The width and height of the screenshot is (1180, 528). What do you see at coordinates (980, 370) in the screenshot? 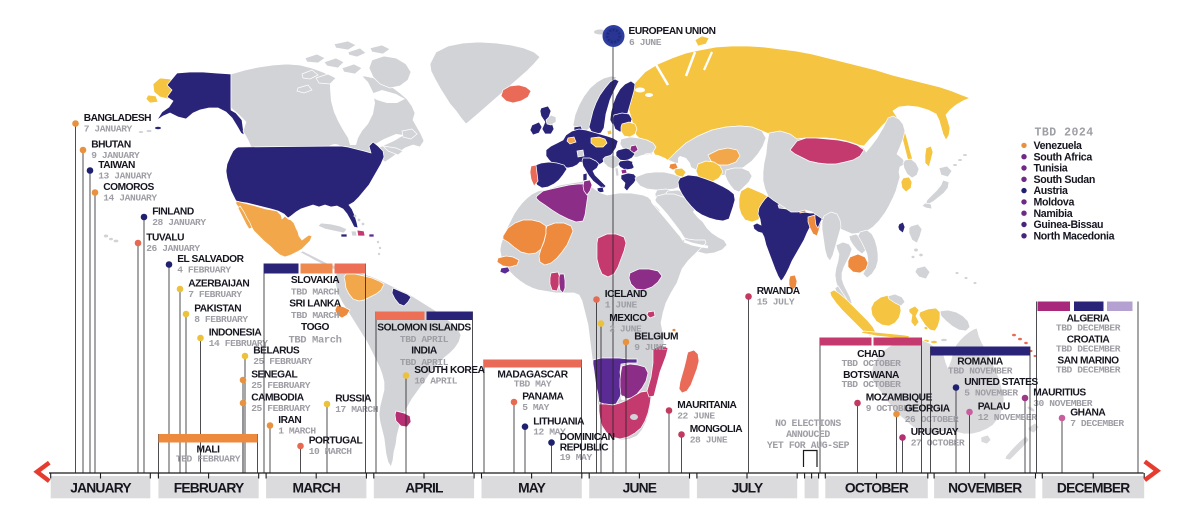
I see `svg-text: TBD NOVEMBER` at bounding box center [980, 370].